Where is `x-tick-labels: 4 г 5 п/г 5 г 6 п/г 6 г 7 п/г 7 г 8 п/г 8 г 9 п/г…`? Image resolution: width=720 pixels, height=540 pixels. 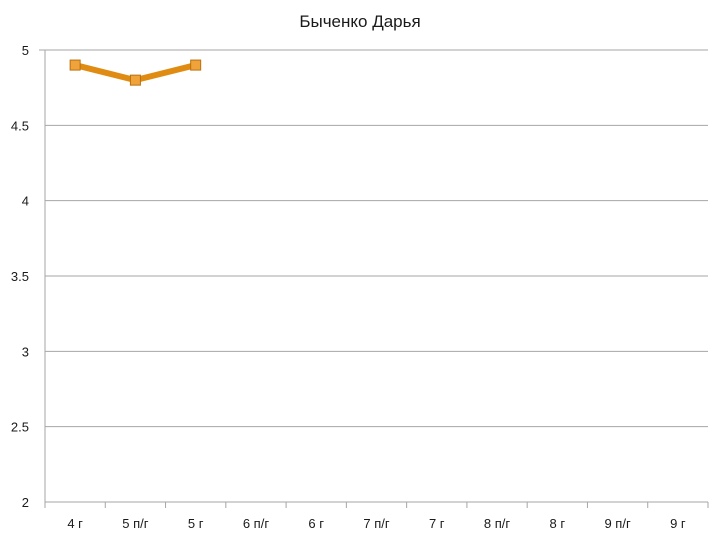 x-tick-labels: 4 г 5 п/г 5 г 6 п/г 6 г 7 п/г 7 г 8 п/г 8 г 9 п/г… is located at coordinates (376, 523).